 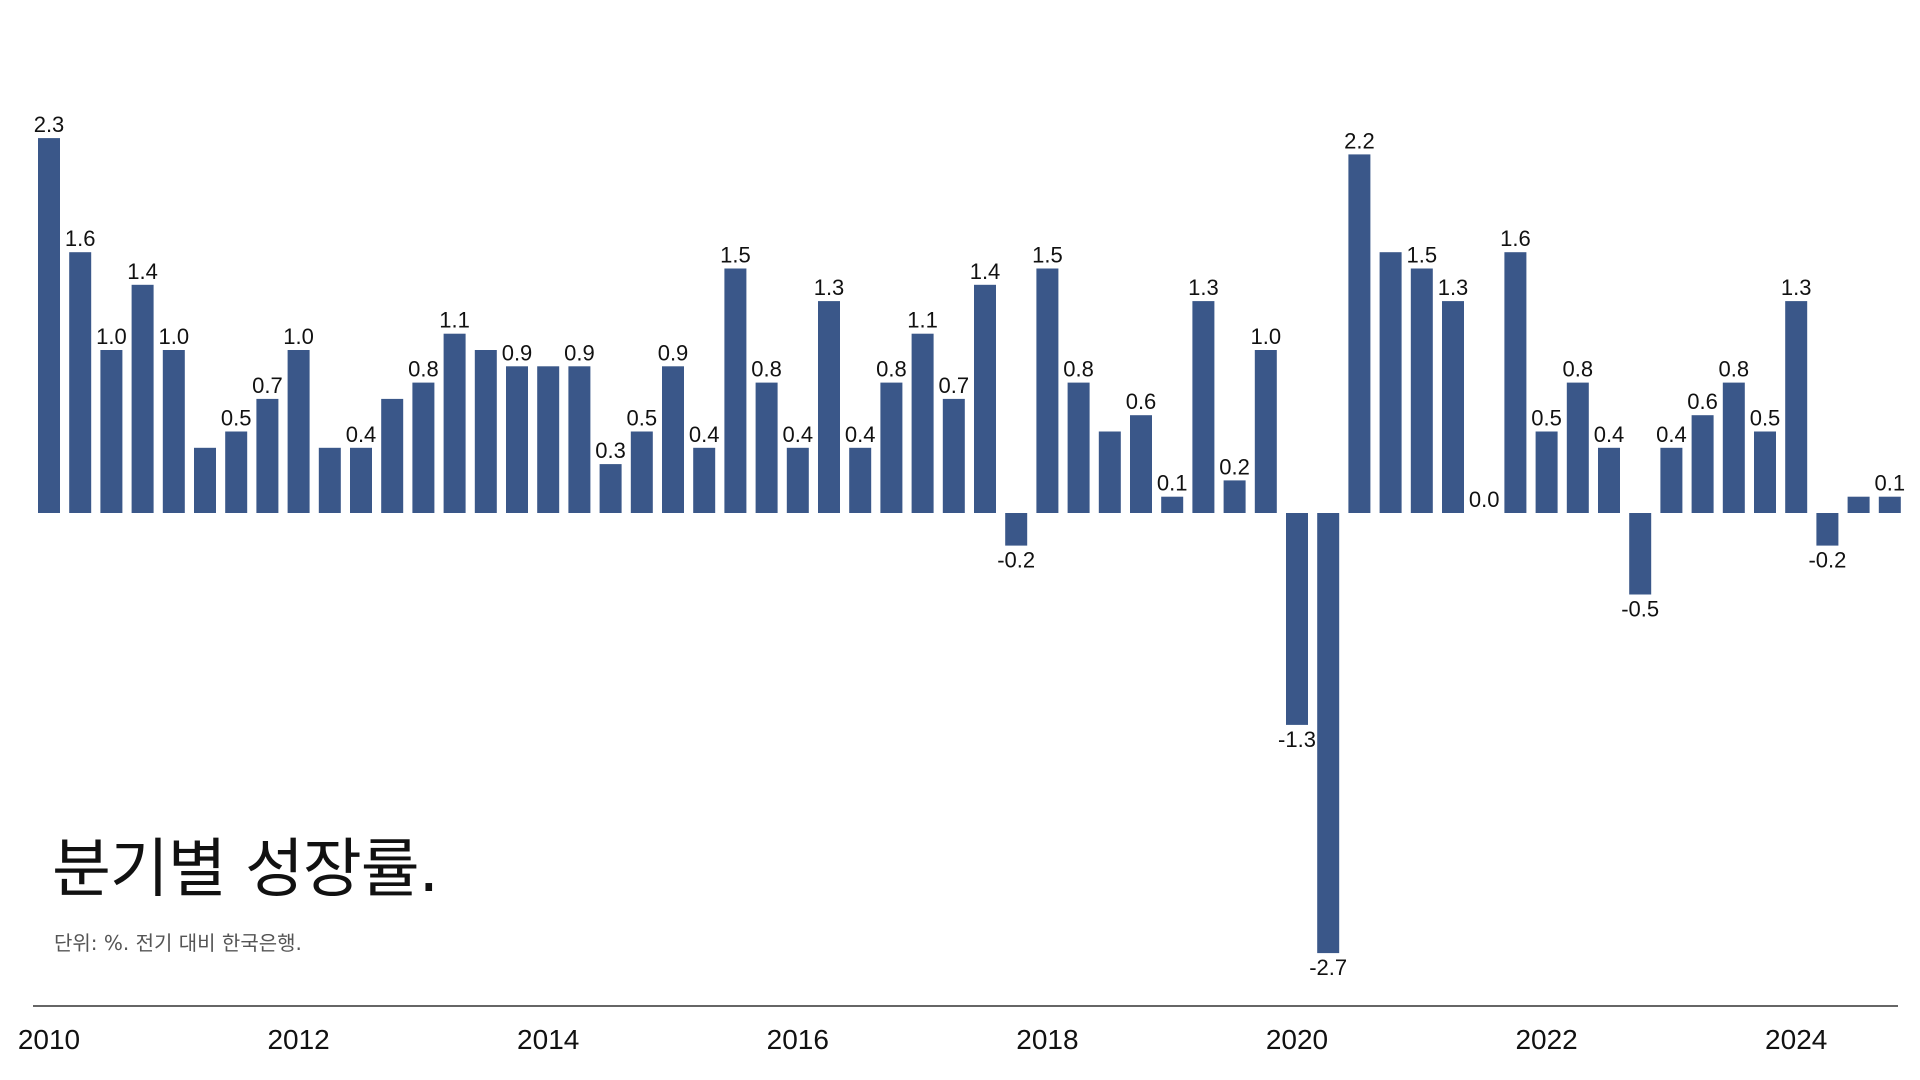 I want to click on data-label-2018-q1: 1.5, so click(x=1047, y=255).